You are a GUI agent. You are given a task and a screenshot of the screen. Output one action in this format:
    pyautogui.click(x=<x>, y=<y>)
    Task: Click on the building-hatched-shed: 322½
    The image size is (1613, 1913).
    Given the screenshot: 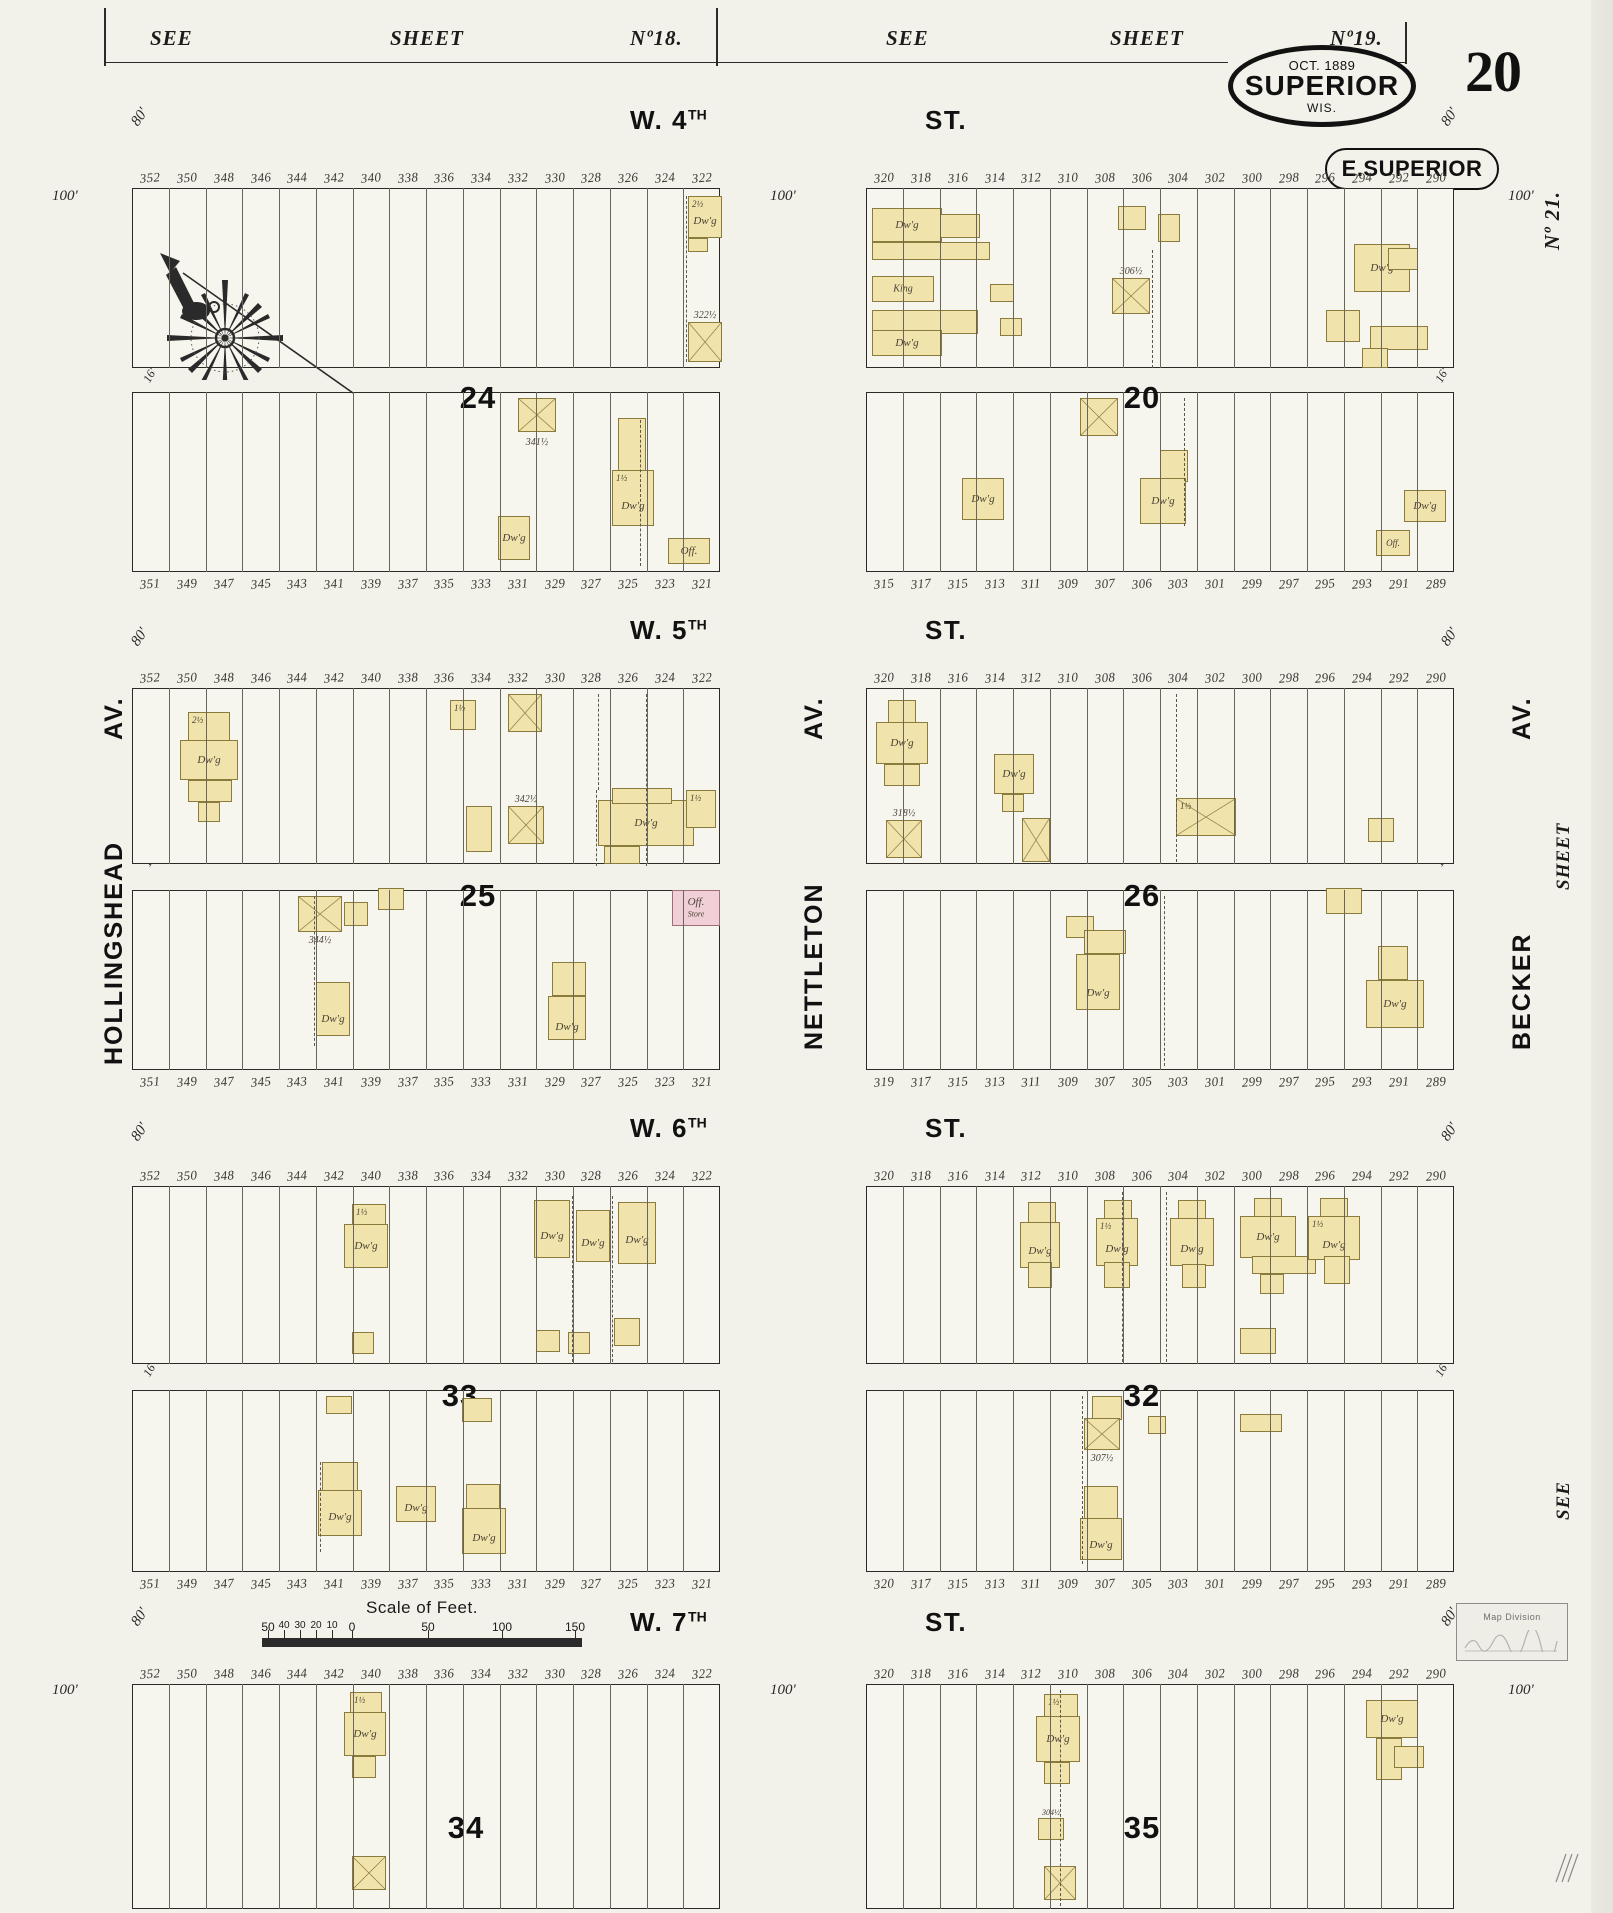 What is the action you would take?
    pyautogui.click(x=705, y=336)
    